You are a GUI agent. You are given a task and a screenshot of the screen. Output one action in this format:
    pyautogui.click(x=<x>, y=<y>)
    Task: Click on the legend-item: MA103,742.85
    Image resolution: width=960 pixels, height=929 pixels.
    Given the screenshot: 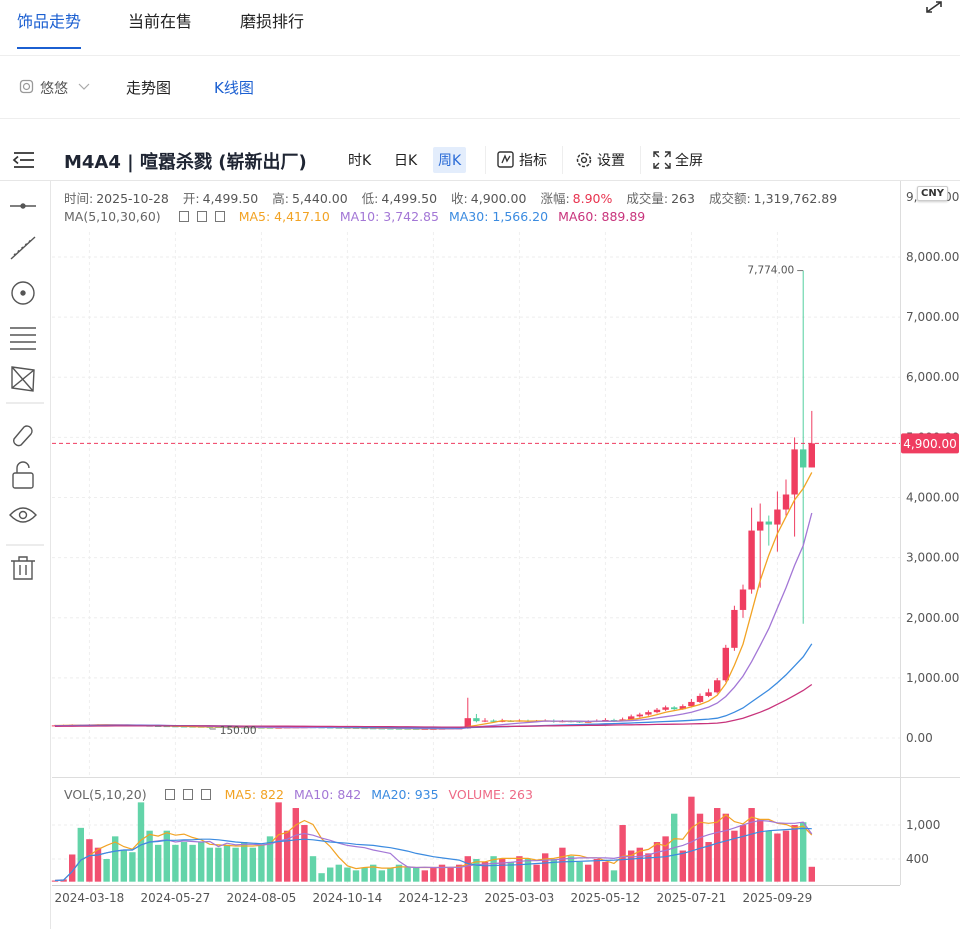 What is the action you would take?
    pyautogui.click(x=389, y=216)
    